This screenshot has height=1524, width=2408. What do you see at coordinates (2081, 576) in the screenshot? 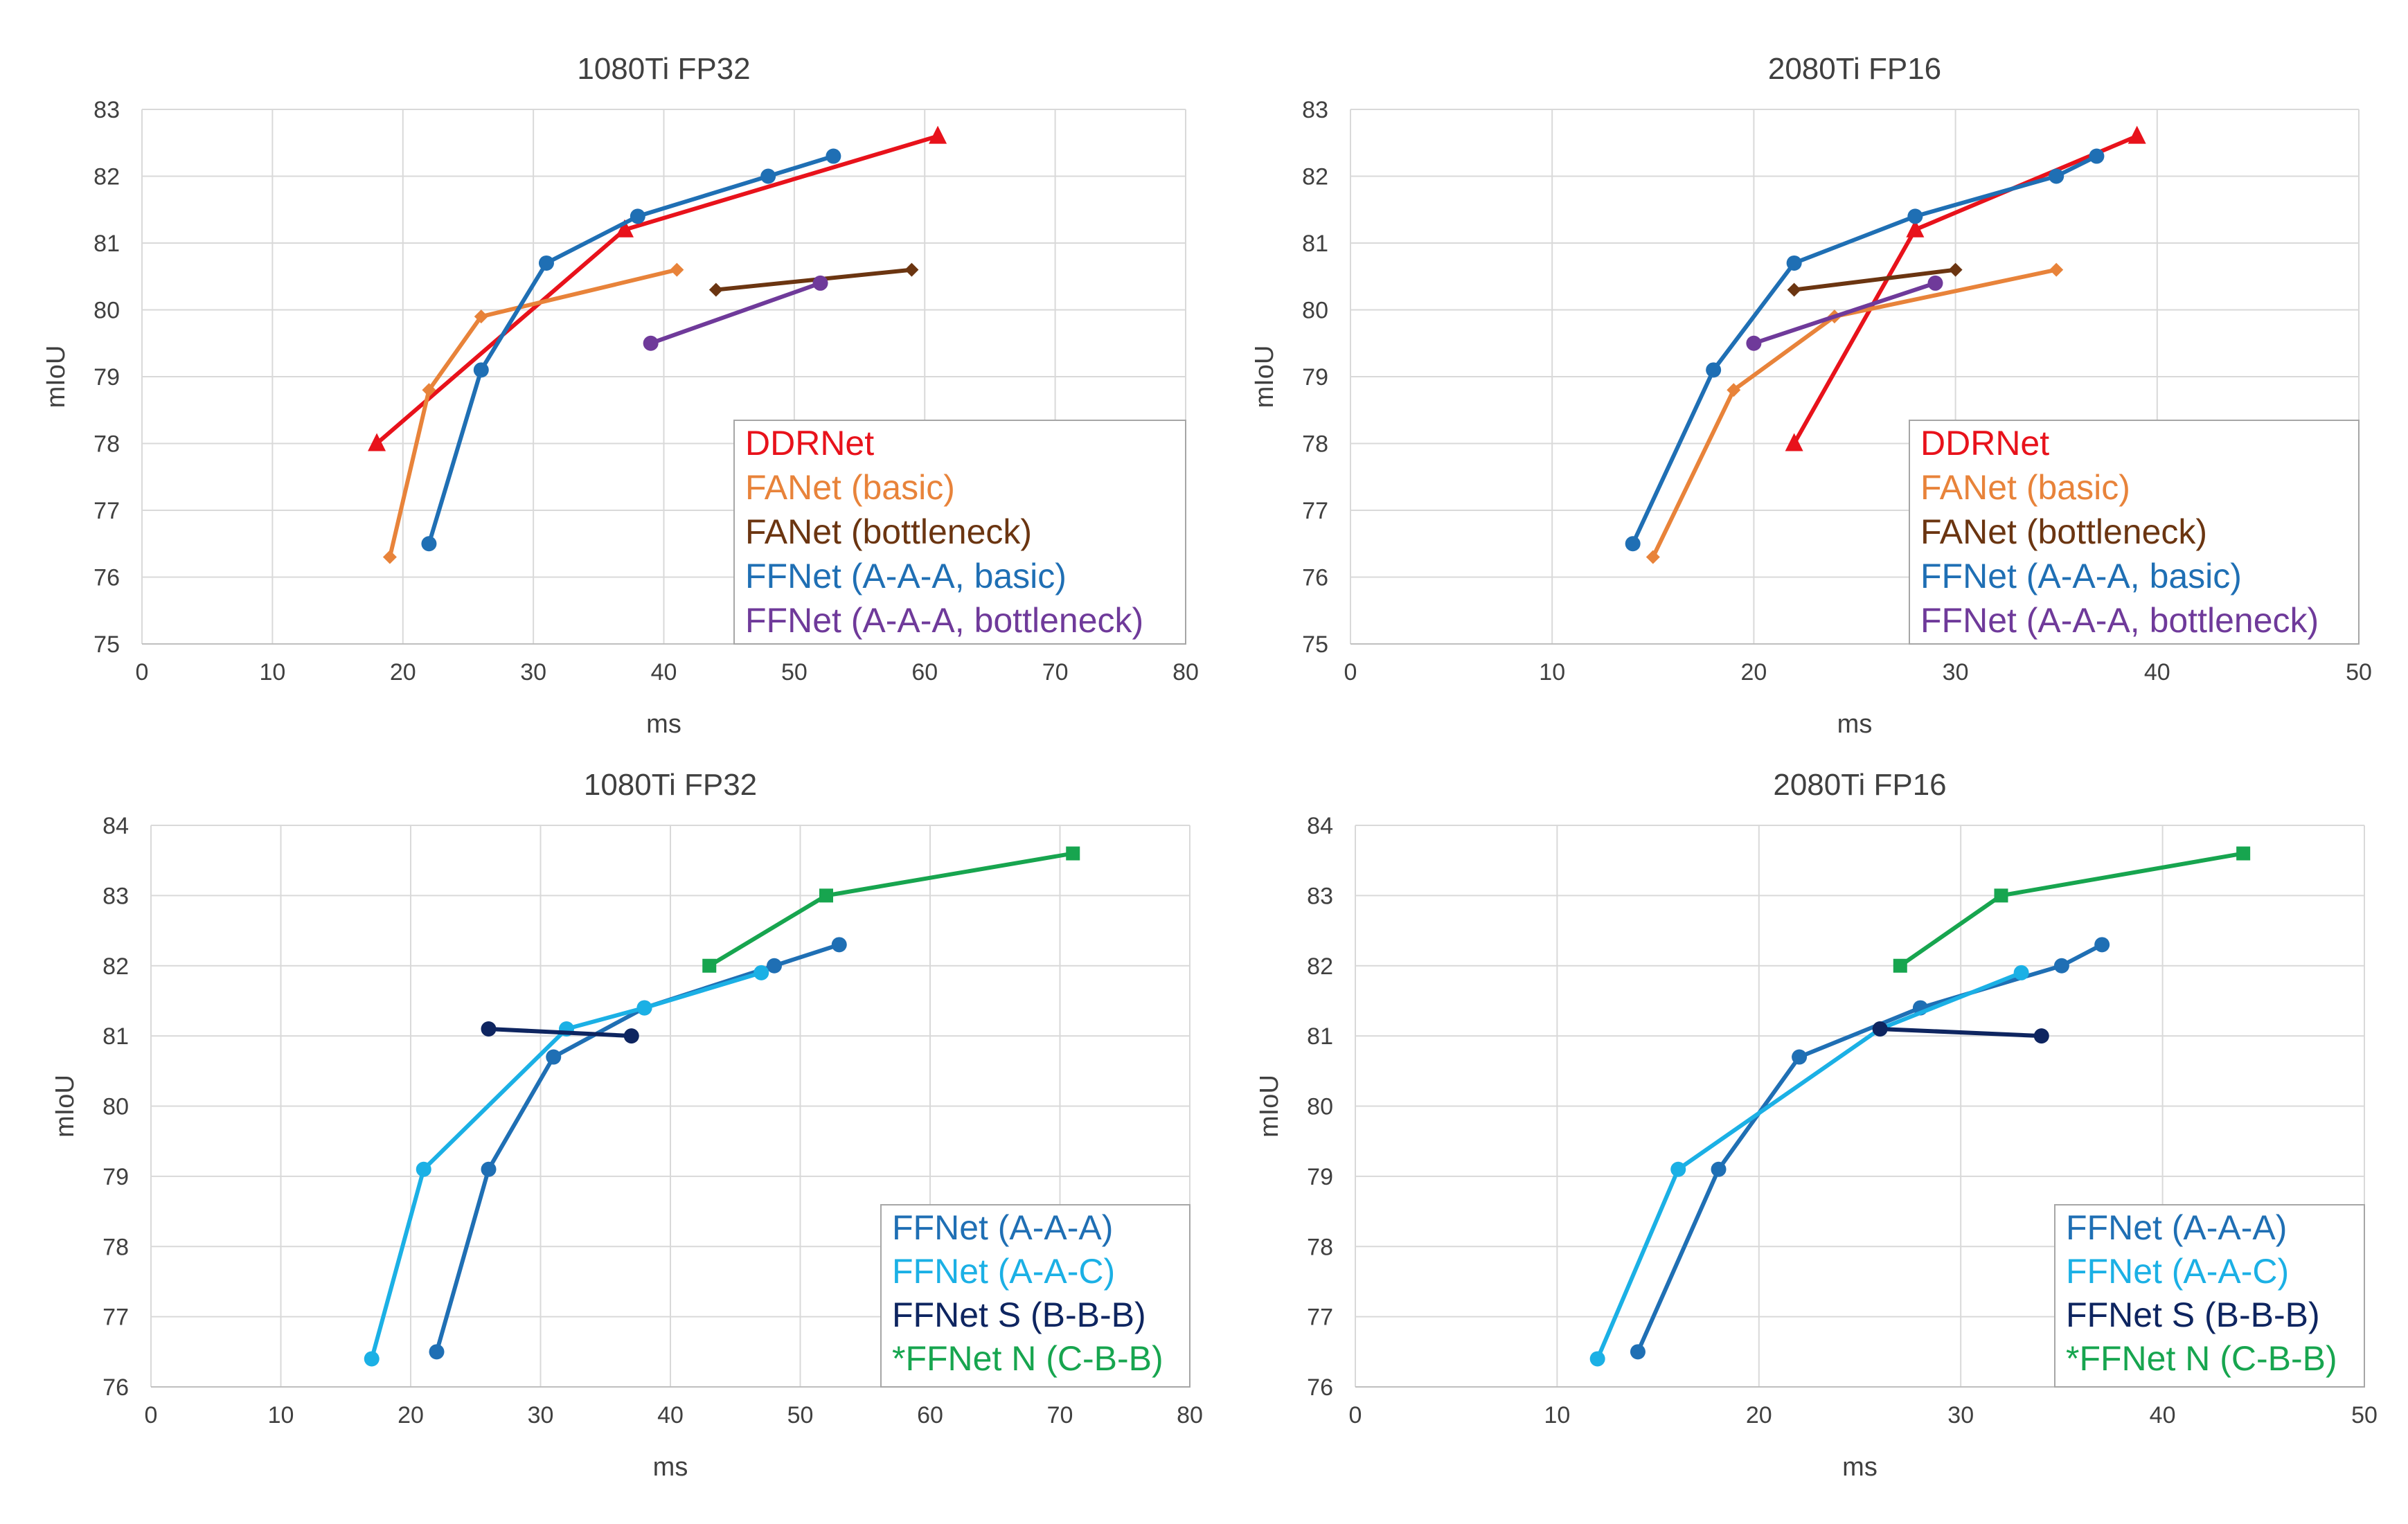
I see `legend-entry: FFNet (A-A-A, basic)` at bounding box center [2081, 576].